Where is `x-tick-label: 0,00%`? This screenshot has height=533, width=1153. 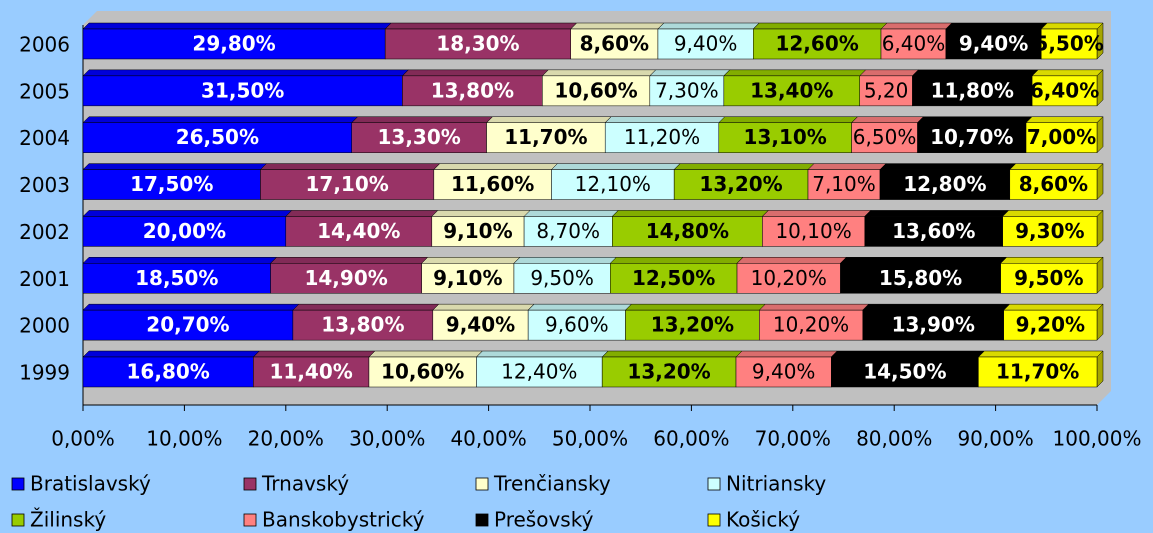 x-tick-label: 0,00% is located at coordinates (83, 439).